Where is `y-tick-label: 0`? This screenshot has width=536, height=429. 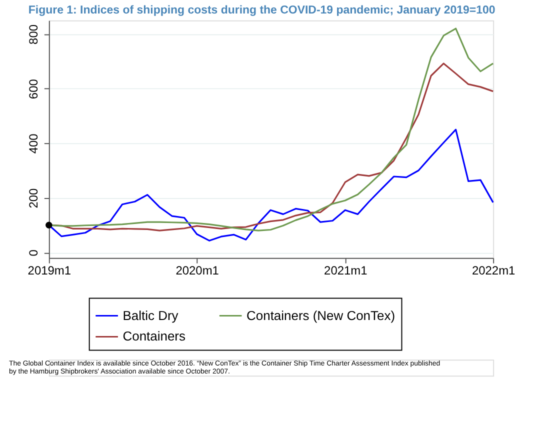
y-tick-label: 0 is located at coordinates (33, 252).